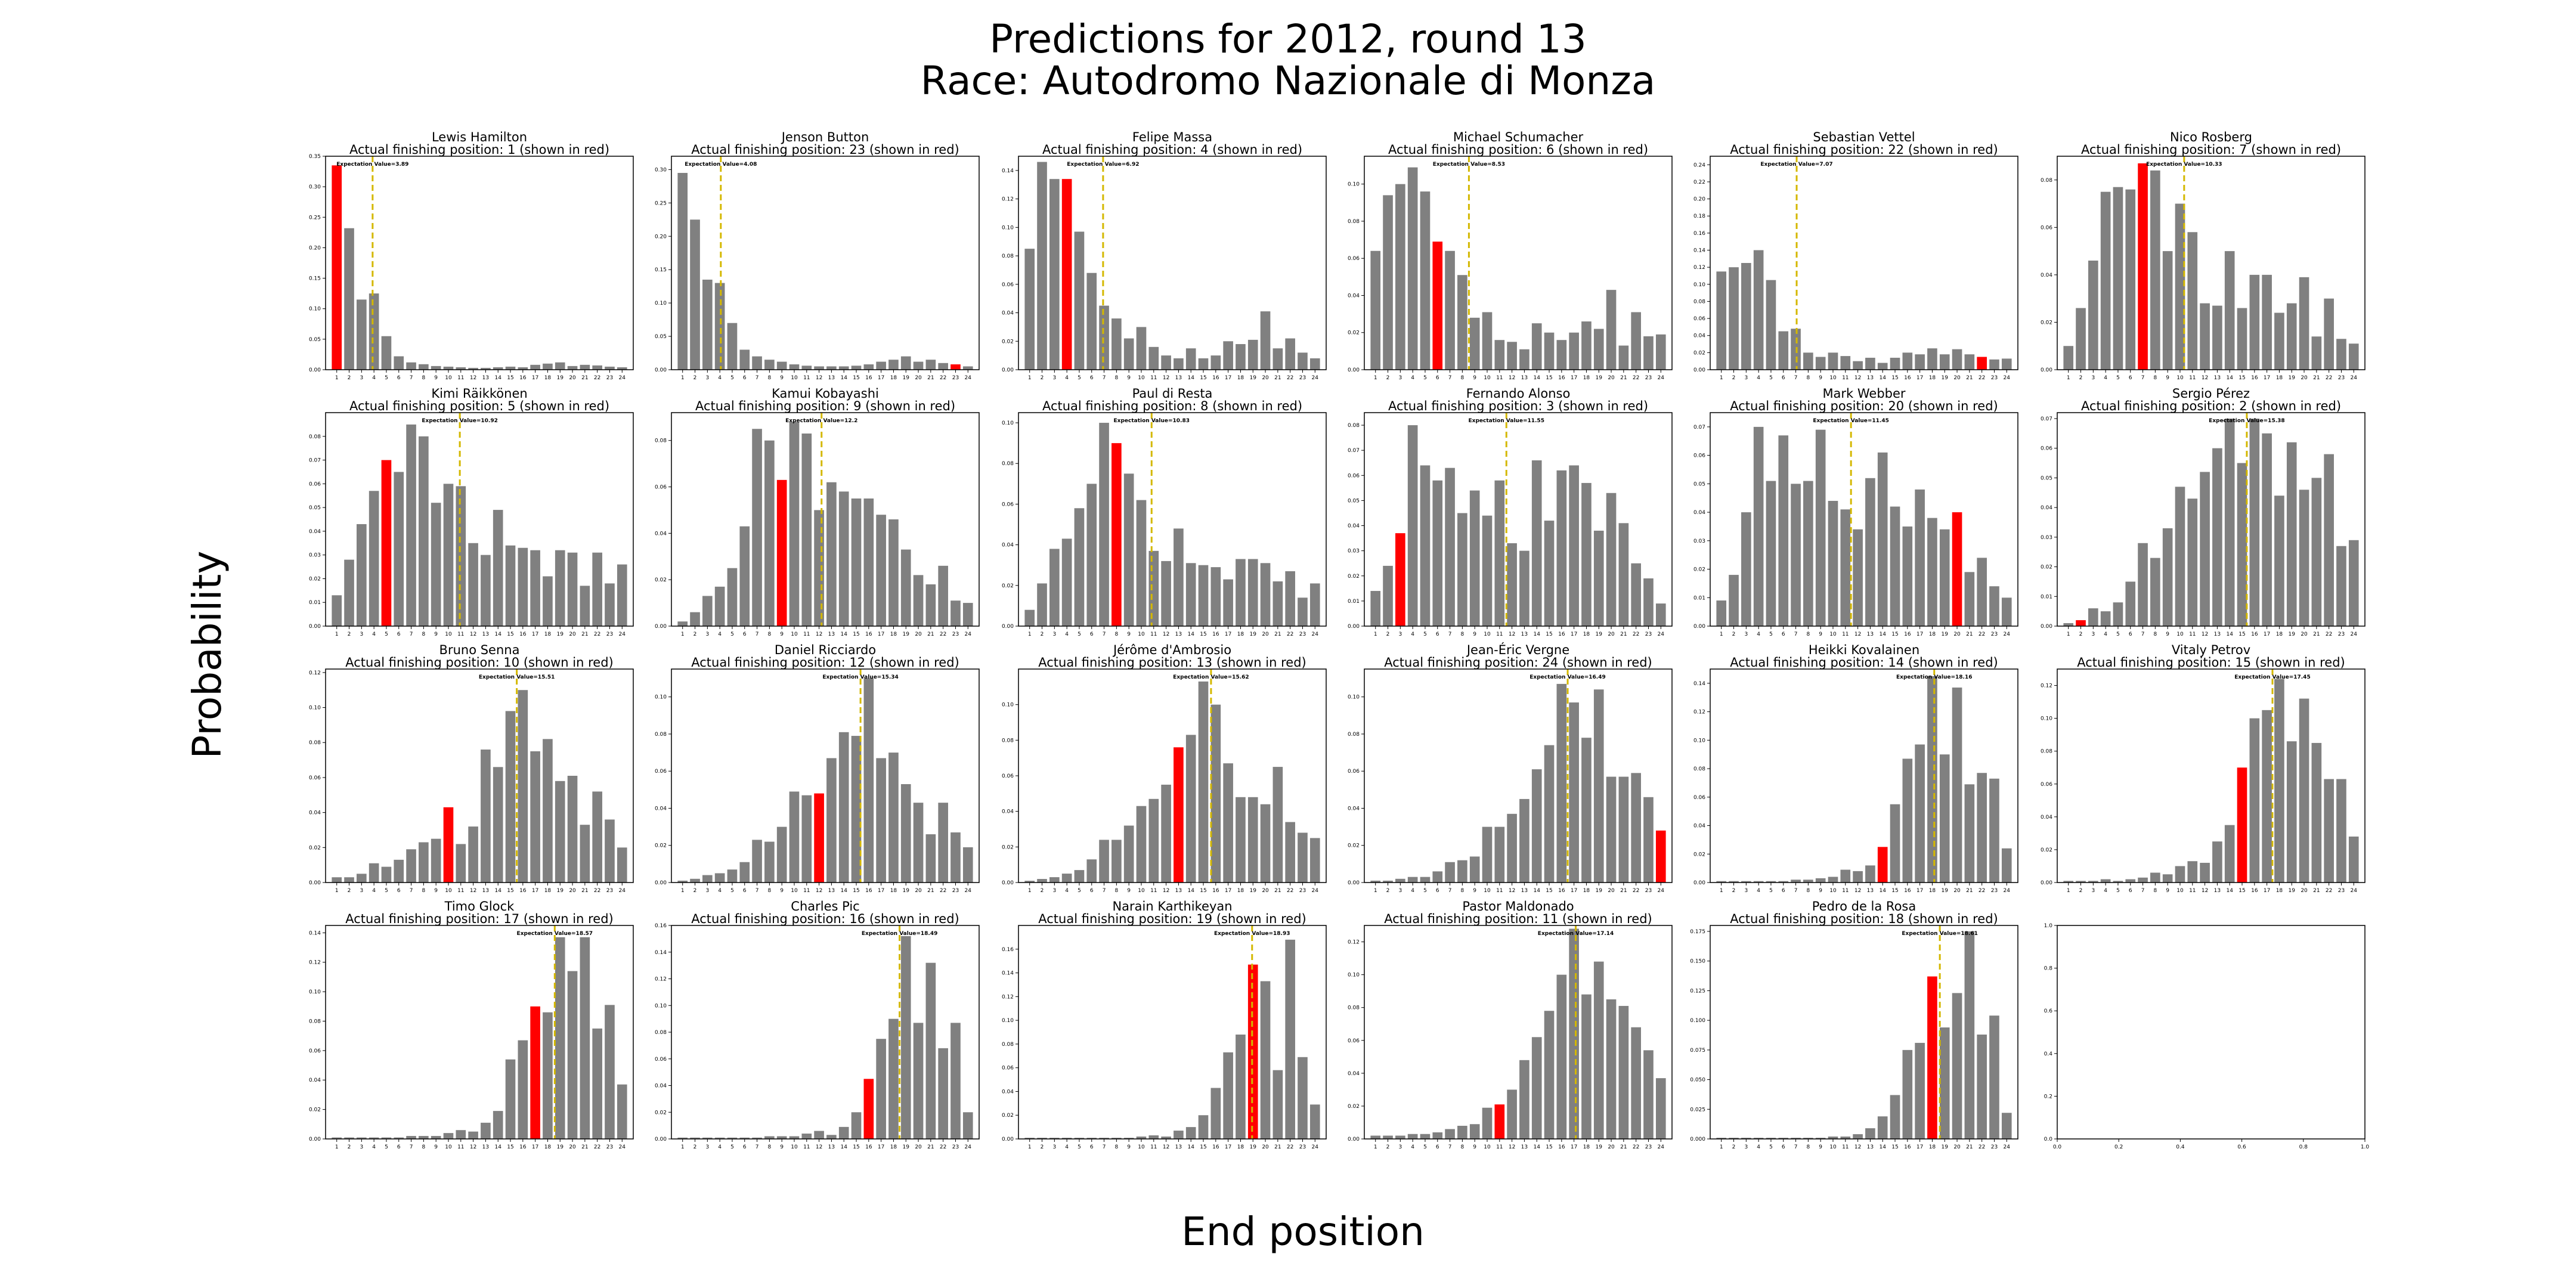  What do you see at coordinates (1649, 378) in the screenshot?
I see `x-tick-label-23: 23` at bounding box center [1649, 378].